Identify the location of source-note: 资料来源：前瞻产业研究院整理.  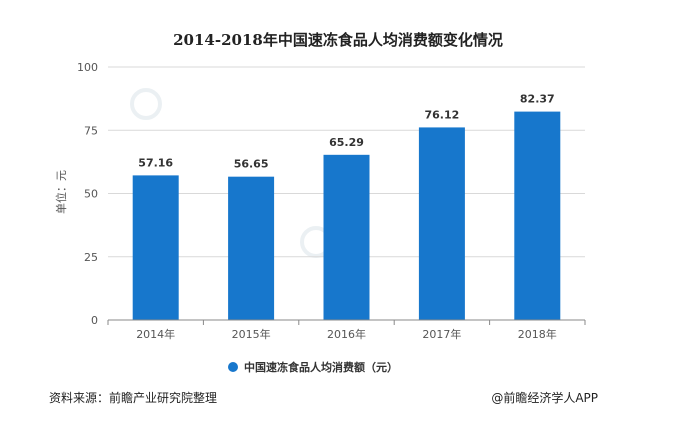
(133, 397).